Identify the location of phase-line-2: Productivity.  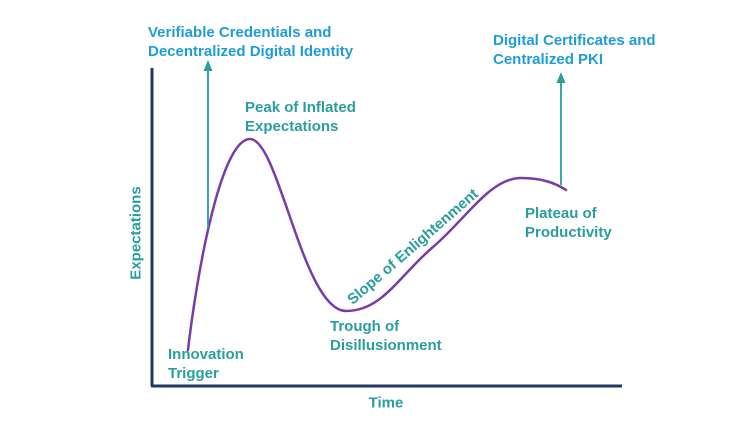
(568, 232).